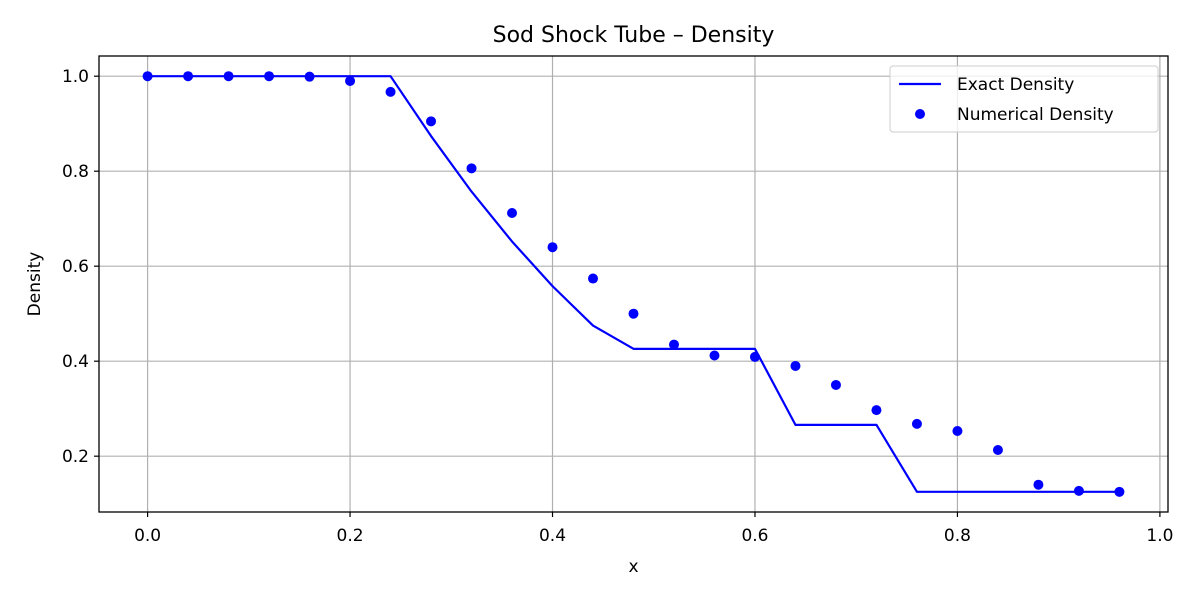  I want to click on y-tick-label: 1.0, so click(75, 77).